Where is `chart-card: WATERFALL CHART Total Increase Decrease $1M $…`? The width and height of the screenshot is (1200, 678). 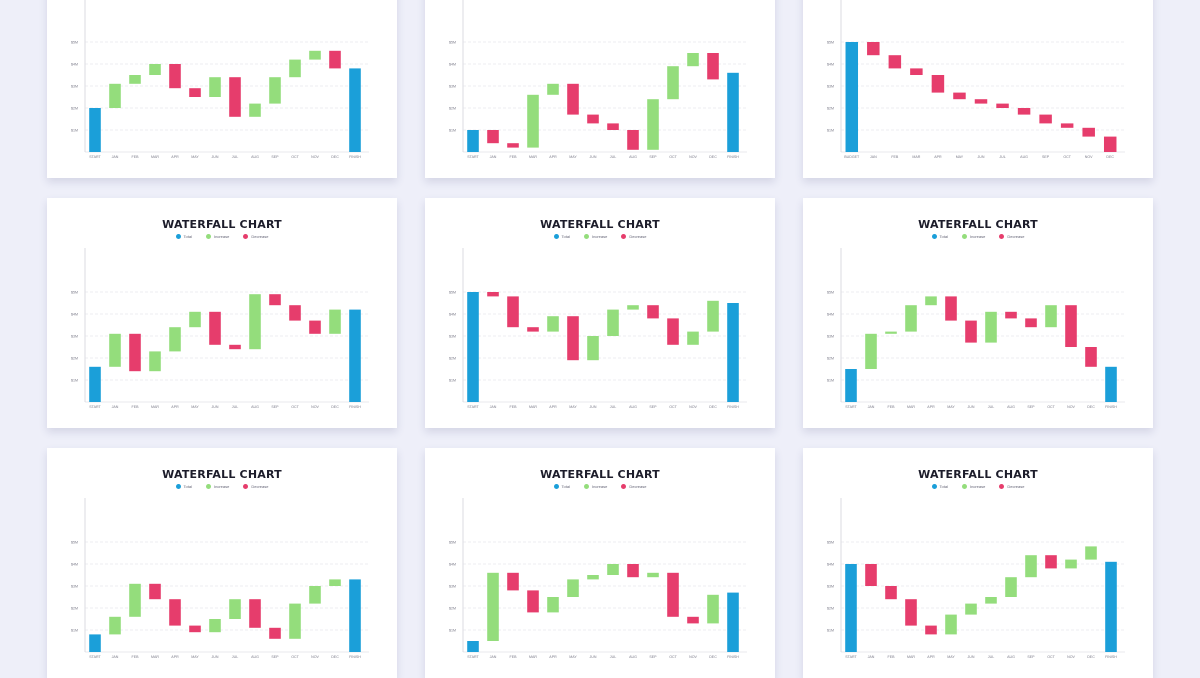
chart-card: WATERFALL CHART Total Increase Decrease $1M $… is located at coordinates (600, 313).